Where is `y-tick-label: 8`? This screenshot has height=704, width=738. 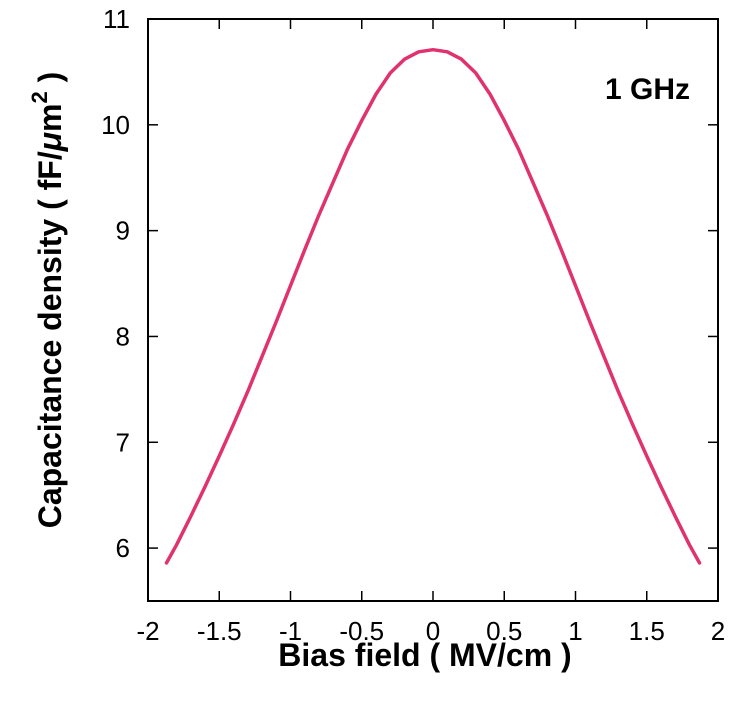 y-tick-label: 8 is located at coordinates (123, 336).